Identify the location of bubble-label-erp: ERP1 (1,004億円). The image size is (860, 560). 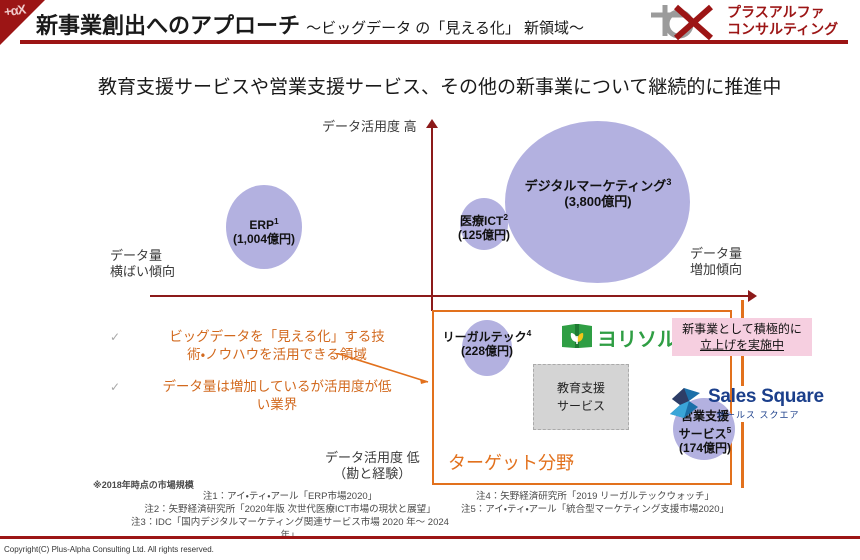
(264, 230).